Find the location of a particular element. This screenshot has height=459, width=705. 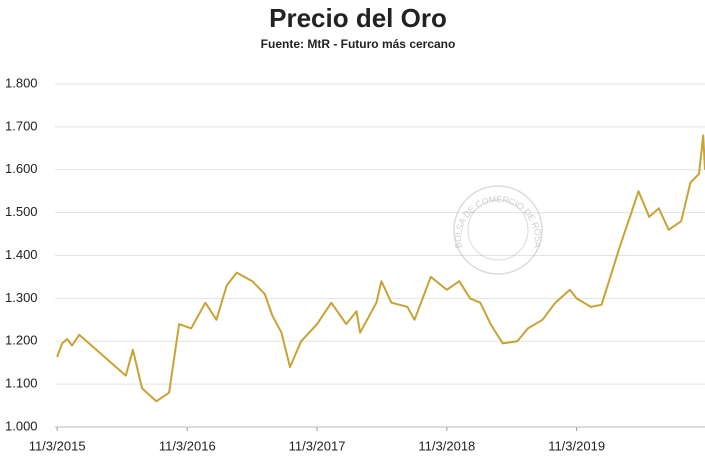

chart-subtitle: Fuente: MtR - Futuro más cercano is located at coordinates (358, 44).